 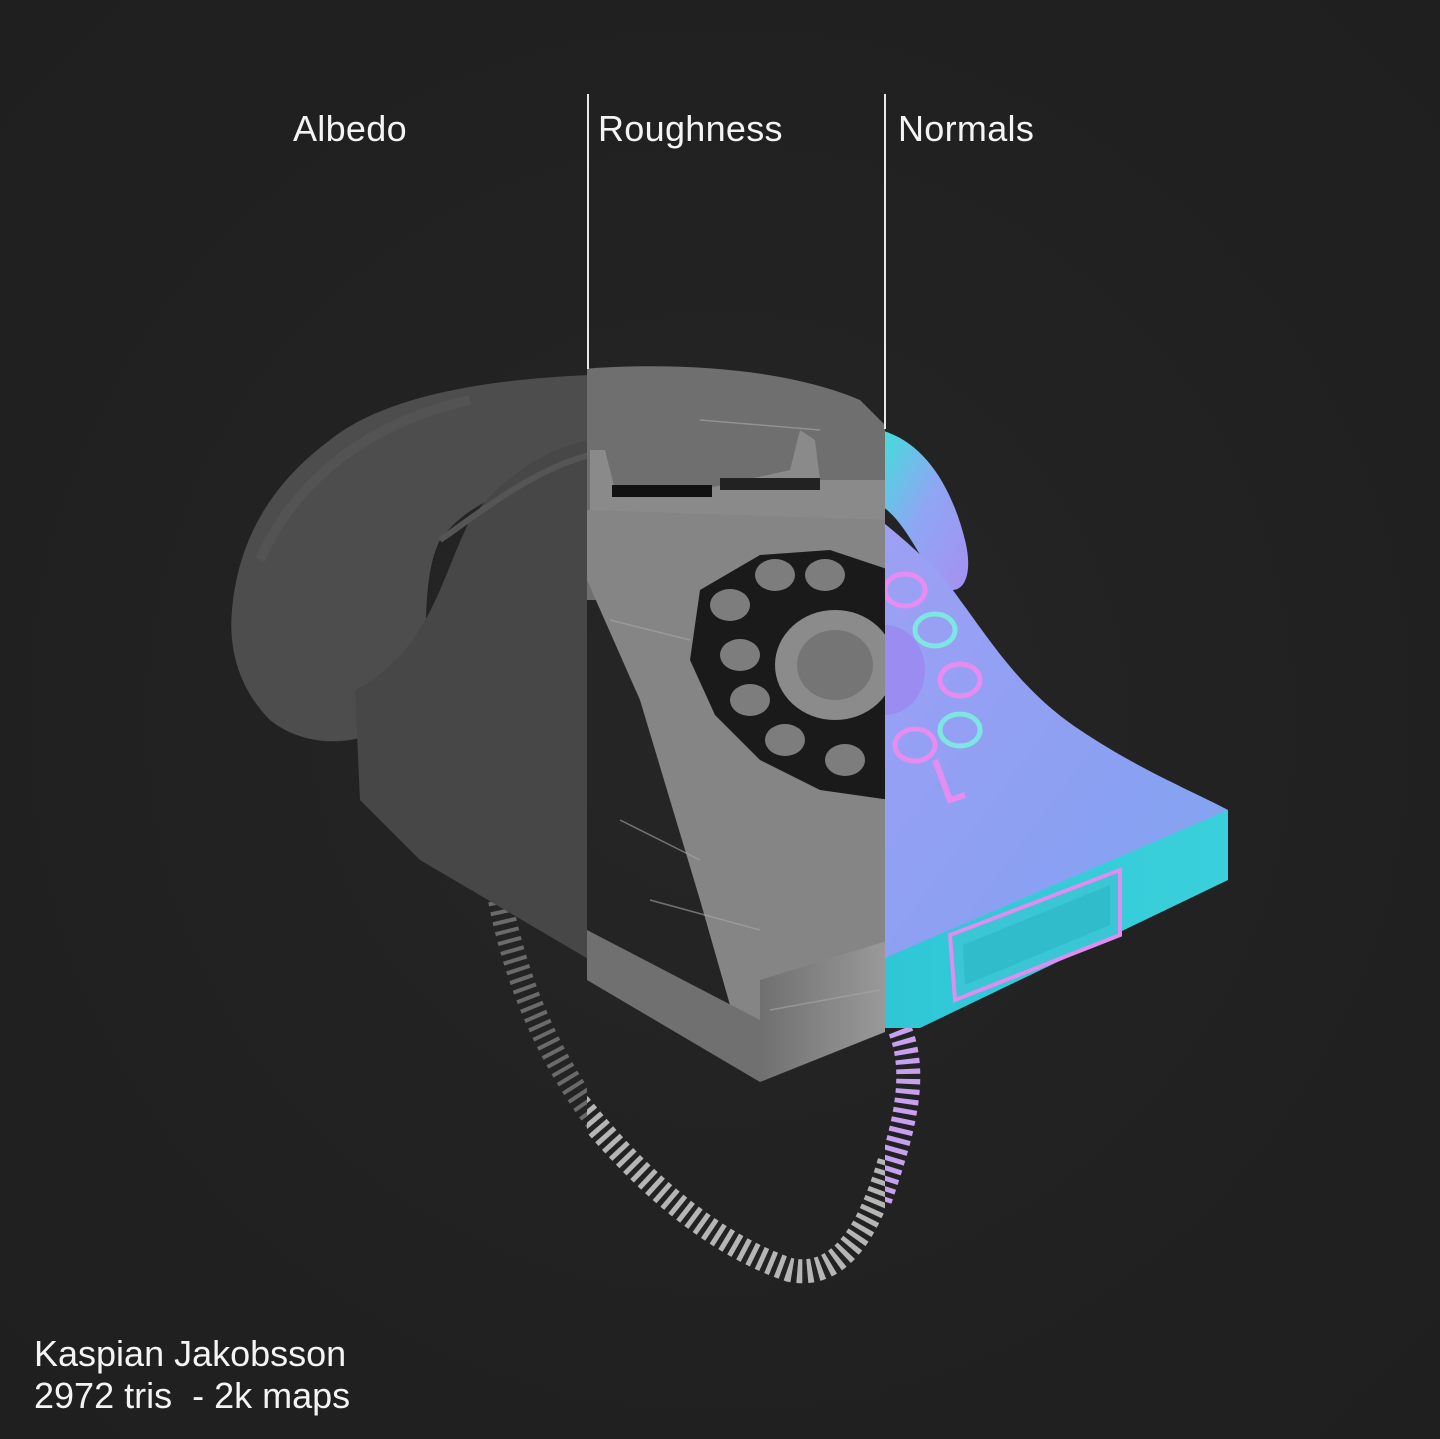 What do you see at coordinates (787, 675) in the screenshot?
I see `rotary-dial-roughness` at bounding box center [787, 675].